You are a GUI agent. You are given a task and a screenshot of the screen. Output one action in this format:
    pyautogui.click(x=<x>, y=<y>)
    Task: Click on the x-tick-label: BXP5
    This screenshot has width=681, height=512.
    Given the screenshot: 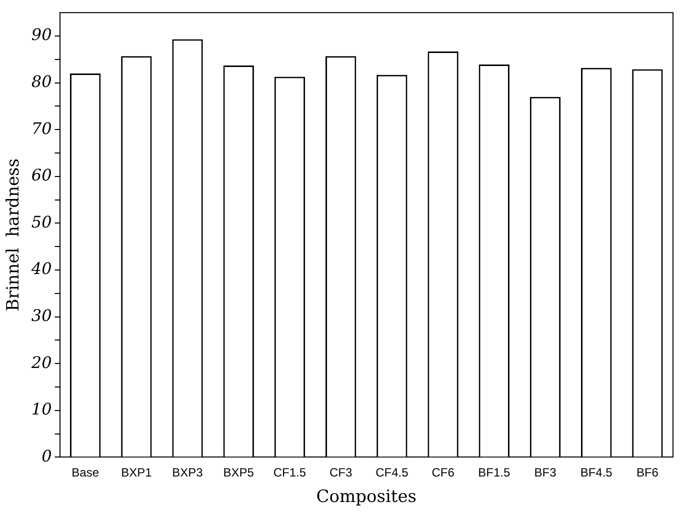 What is the action you would take?
    pyautogui.click(x=238, y=473)
    